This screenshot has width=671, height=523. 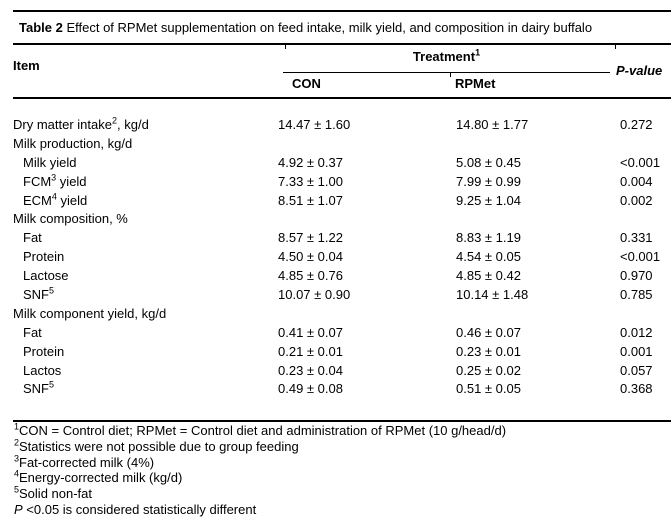 What do you see at coordinates (44, 351) in the screenshot?
I see `item-label: Protein` at bounding box center [44, 351].